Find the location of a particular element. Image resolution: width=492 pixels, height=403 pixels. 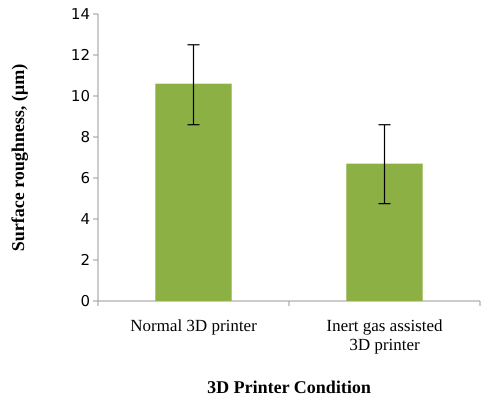

y-tick-label: 4 is located at coordinates (85, 219).